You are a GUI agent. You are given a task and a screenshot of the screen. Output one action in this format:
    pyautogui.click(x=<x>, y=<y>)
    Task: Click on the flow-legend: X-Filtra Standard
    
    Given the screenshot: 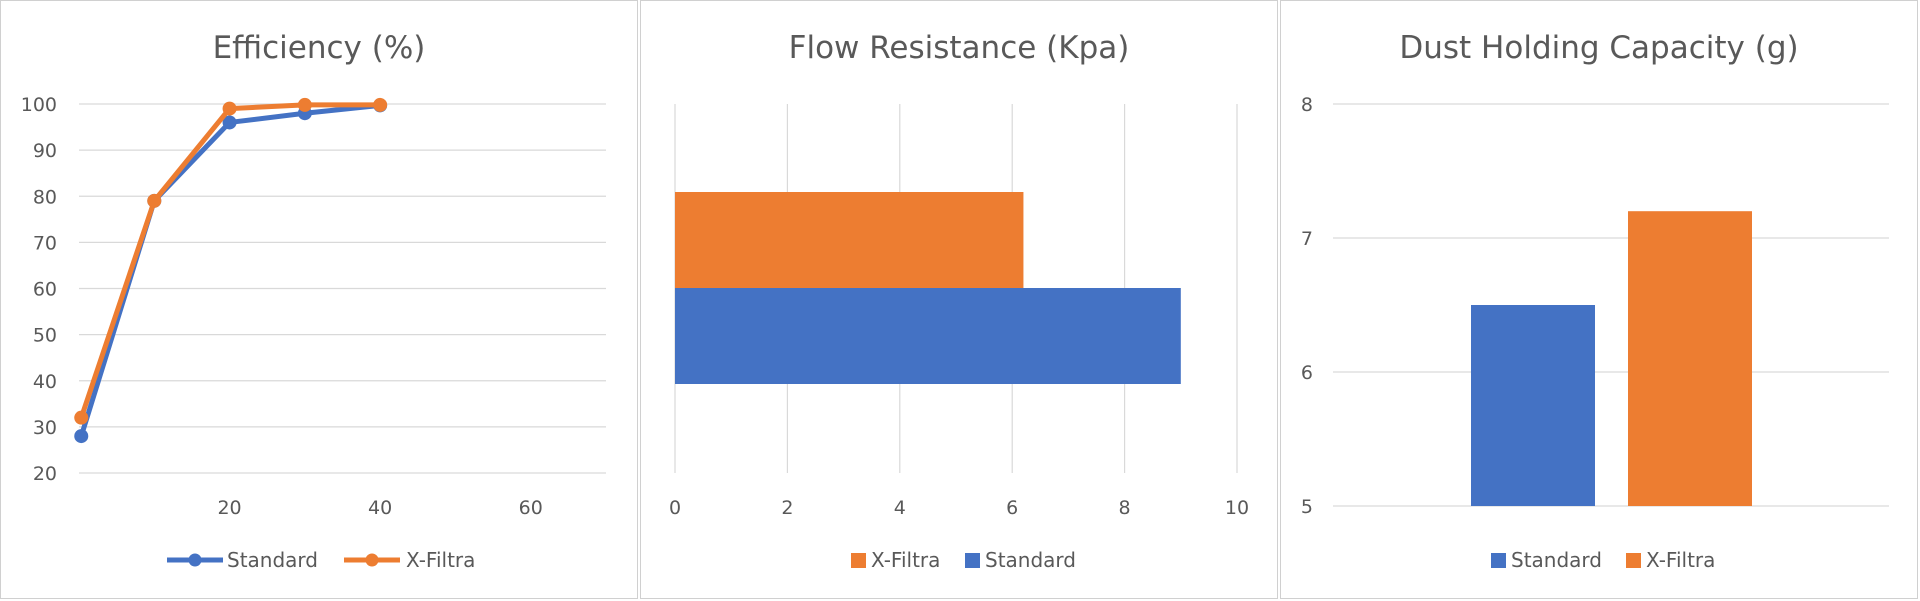 What is the action you would take?
    pyautogui.click(x=963, y=560)
    